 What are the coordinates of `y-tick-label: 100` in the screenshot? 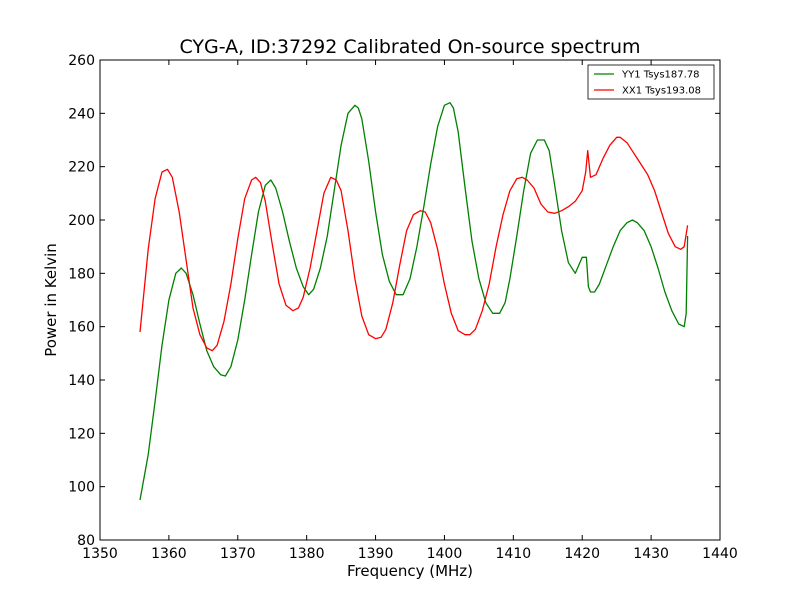 It's located at (81, 488).